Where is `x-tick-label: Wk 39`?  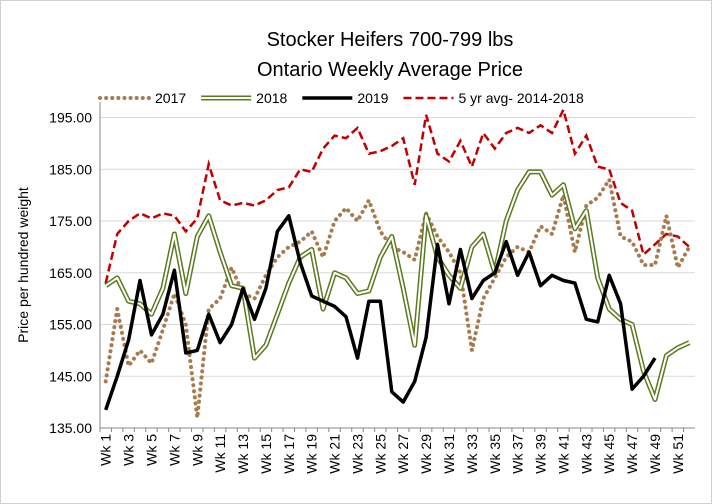
x-tick-label: Wk 39 is located at coordinates (541, 454).